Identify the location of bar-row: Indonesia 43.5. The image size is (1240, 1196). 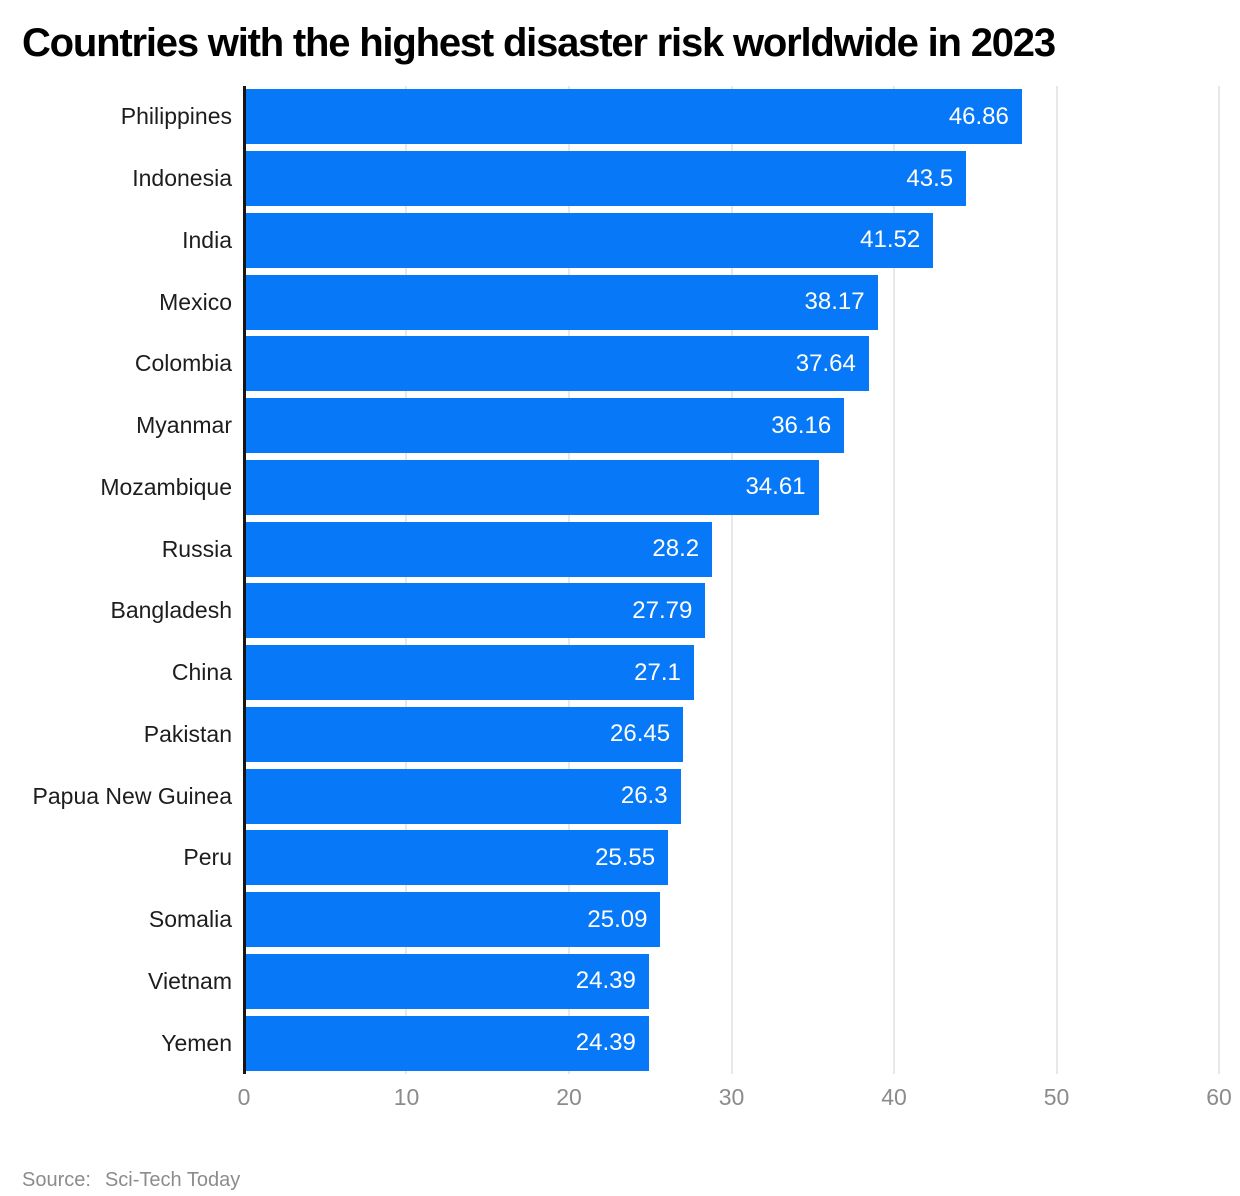
(620, 179).